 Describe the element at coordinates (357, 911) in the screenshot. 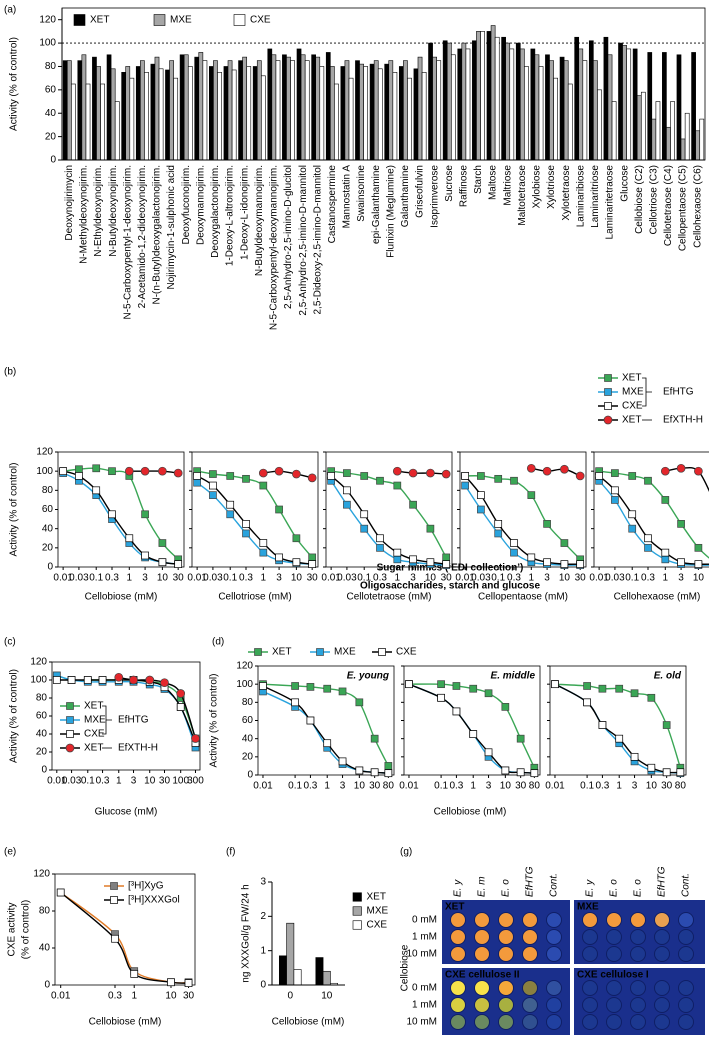

I see `legend-swatch` at that location.